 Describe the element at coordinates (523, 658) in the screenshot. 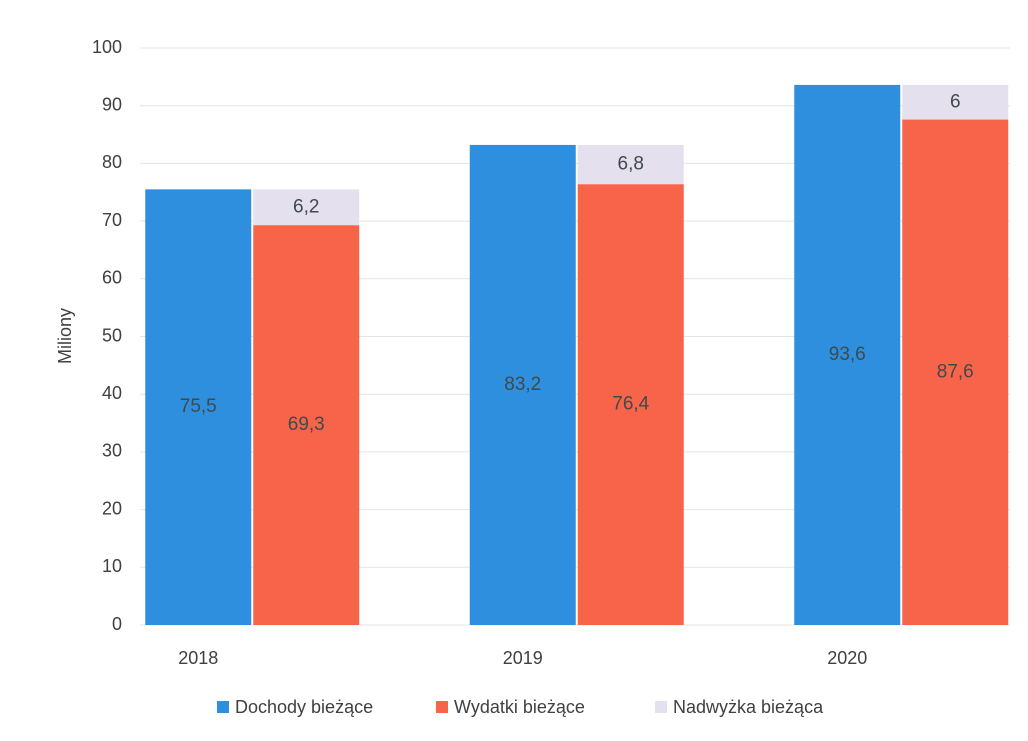

I see `x-tick-label: 2019` at that location.